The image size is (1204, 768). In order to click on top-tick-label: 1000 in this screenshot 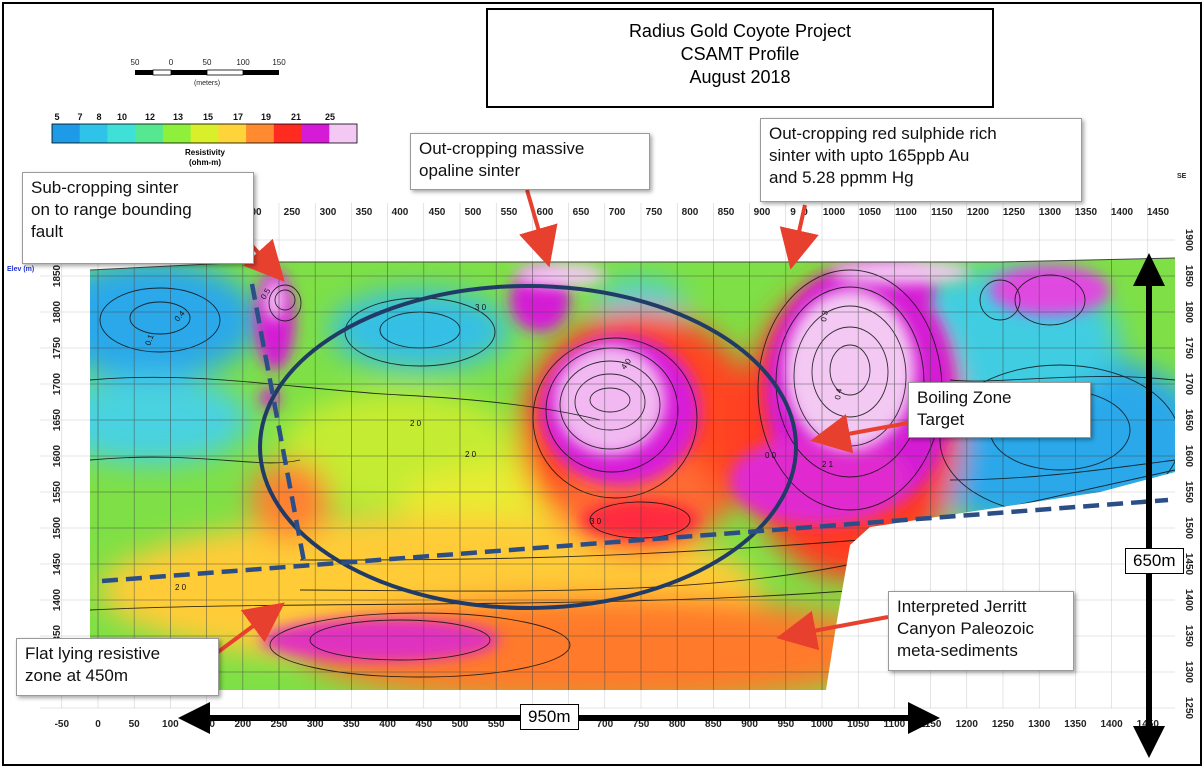, I will do `click(834, 212)`.